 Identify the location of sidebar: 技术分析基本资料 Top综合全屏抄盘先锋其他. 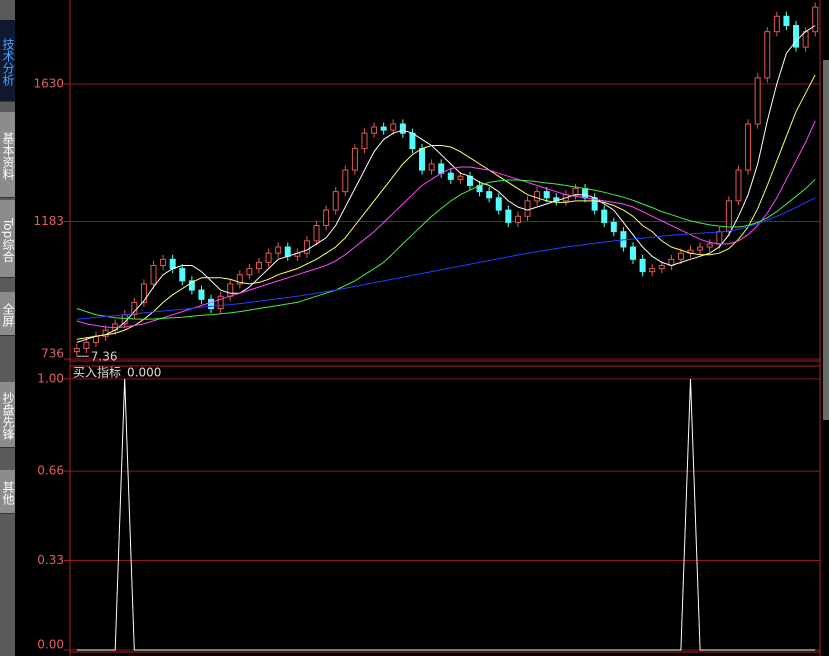
(7, 328).